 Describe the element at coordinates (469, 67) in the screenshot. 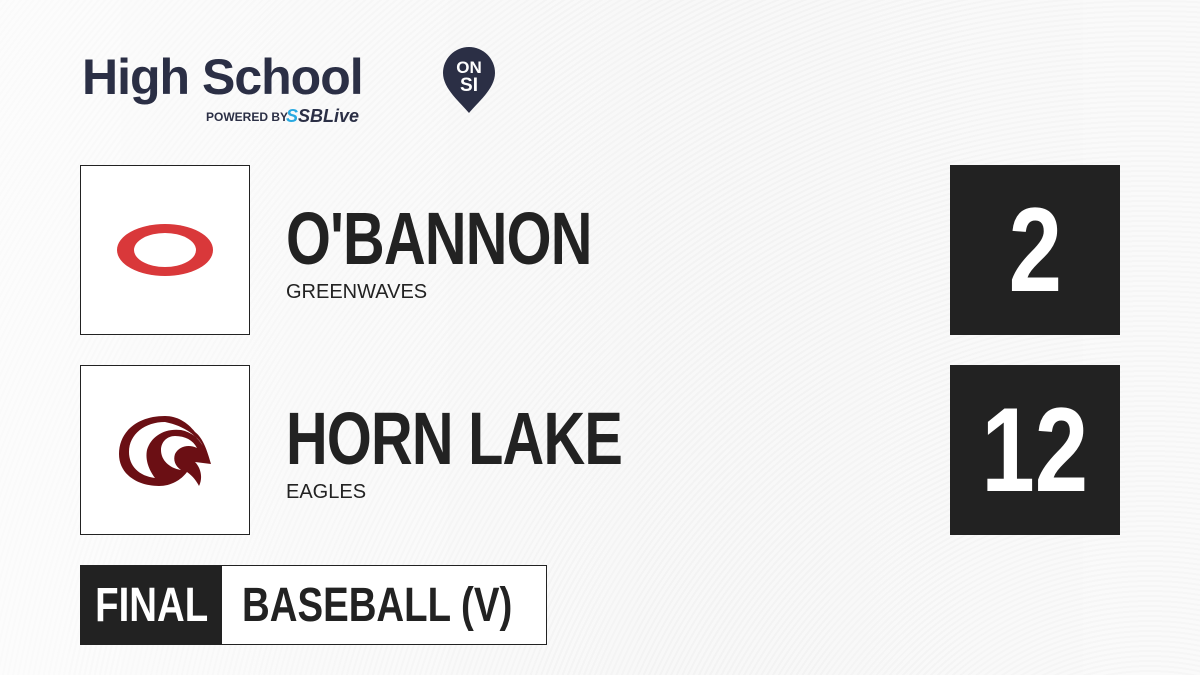

I see `badge-top: ON` at that location.